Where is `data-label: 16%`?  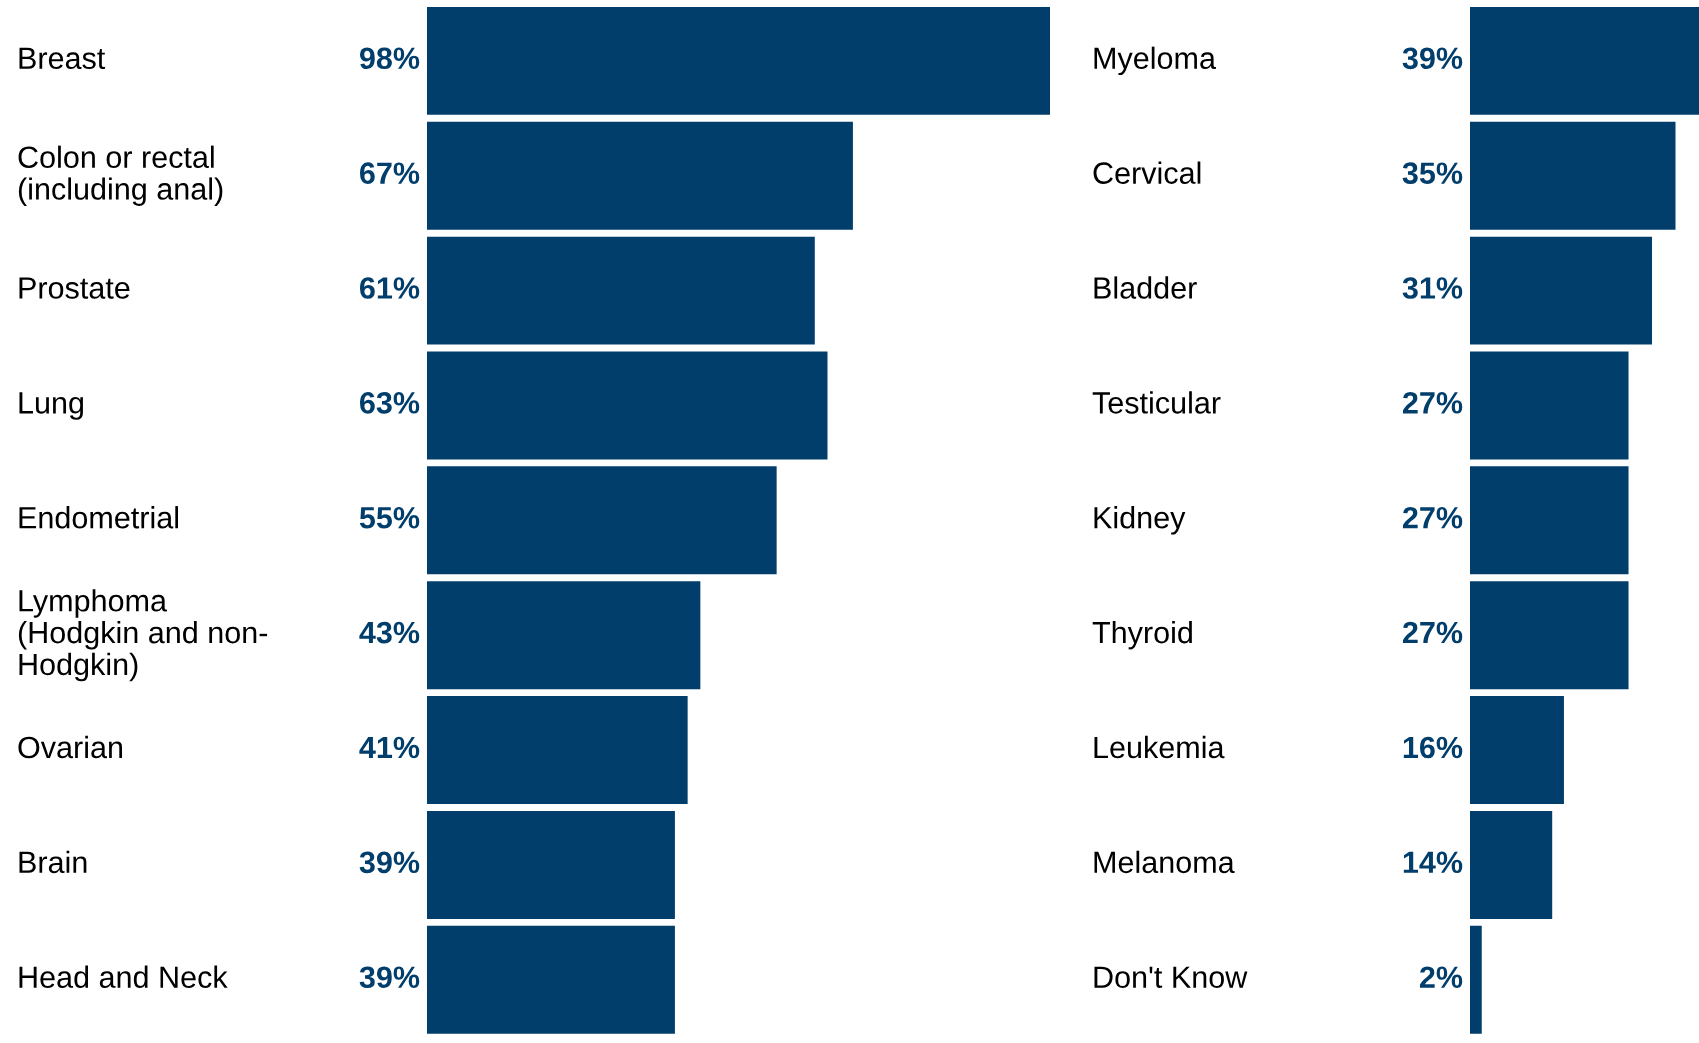 data-label: 16% is located at coordinates (1433, 747).